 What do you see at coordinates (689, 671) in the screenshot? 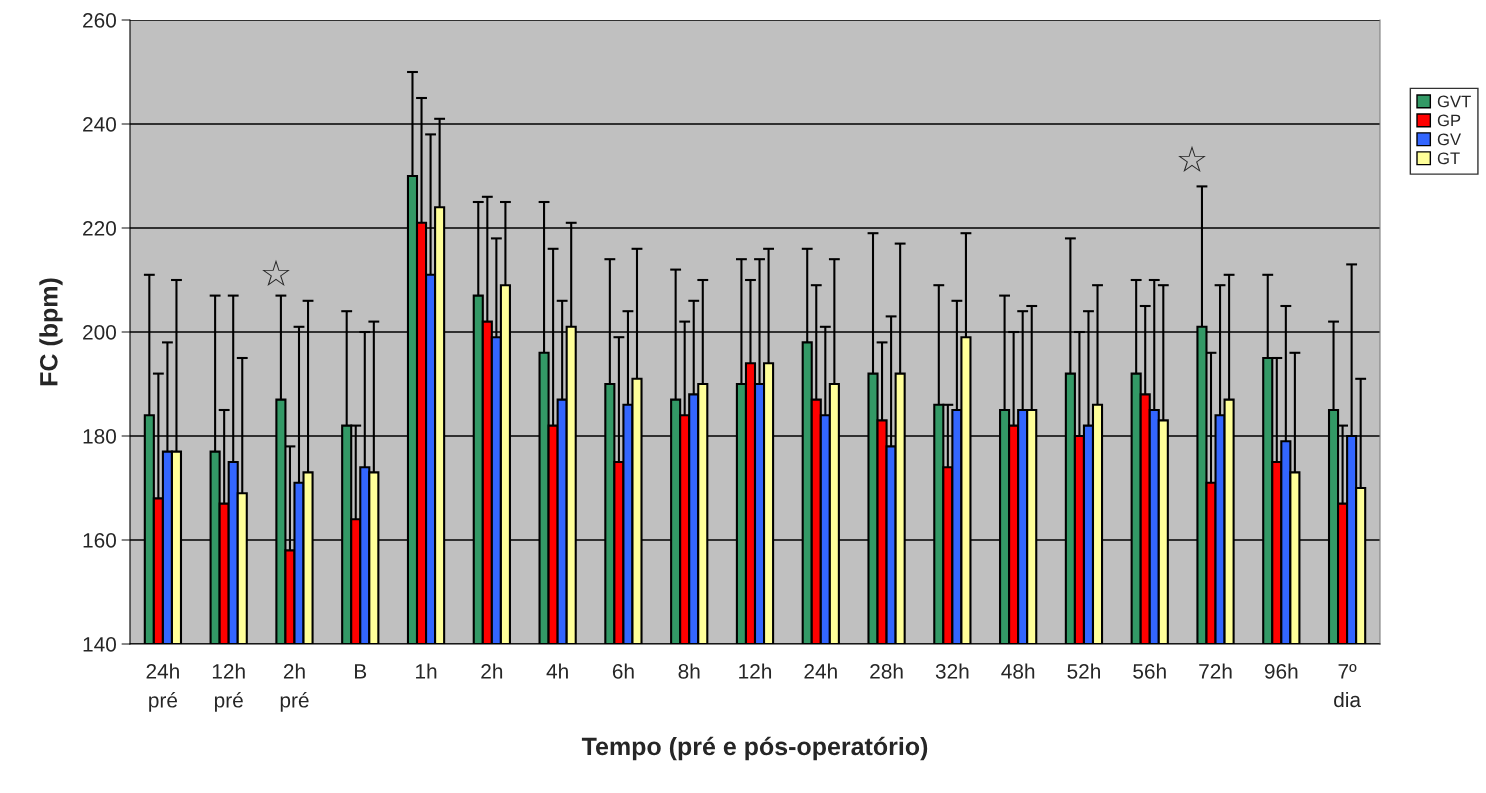
I see `x-tick-label: 8h` at bounding box center [689, 671].